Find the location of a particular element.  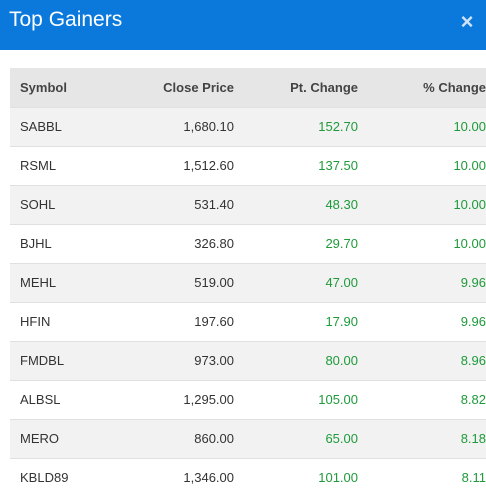

modal-header: Top Gainers × is located at coordinates (243, 25).